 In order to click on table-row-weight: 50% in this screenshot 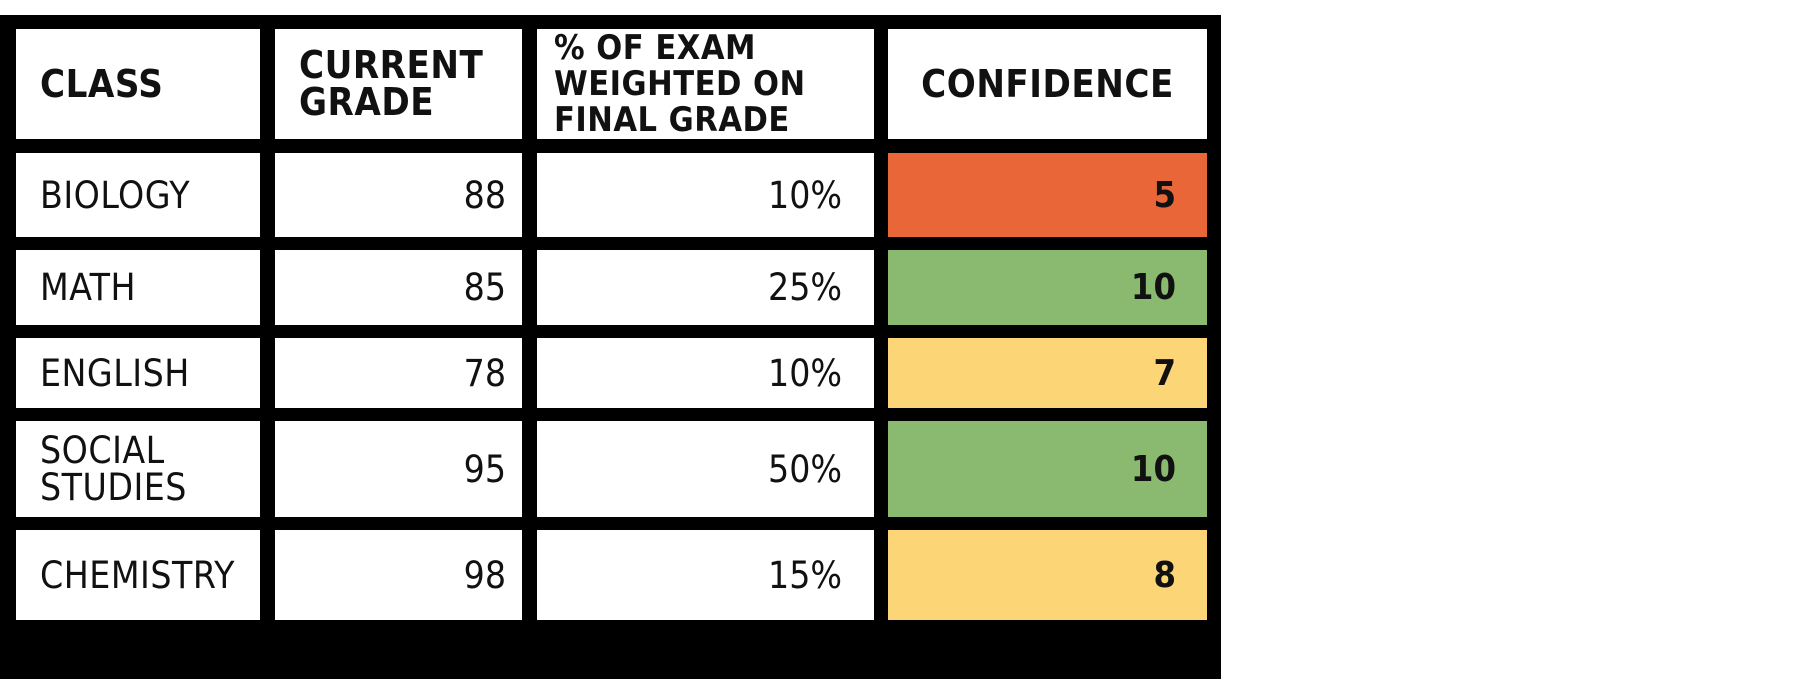, I will do `click(705, 469)`.